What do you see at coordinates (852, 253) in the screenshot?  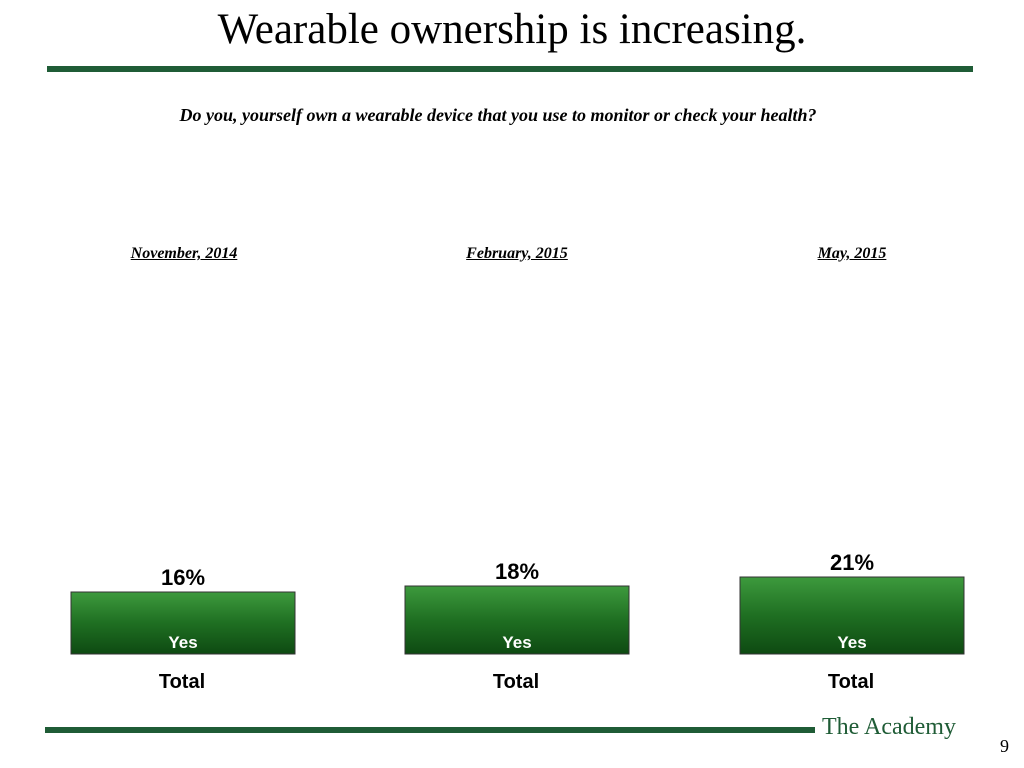 I see `panel-title-may-2015: May, 2015` at bounding box center [852, 253].